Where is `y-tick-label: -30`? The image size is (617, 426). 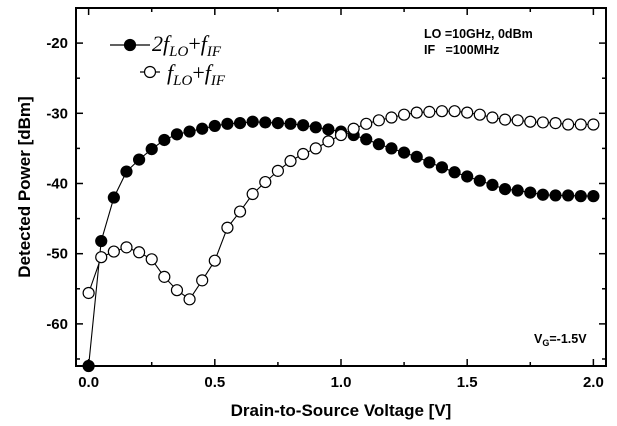
y-tick-label: -30 is located at coordinates (57, 113).